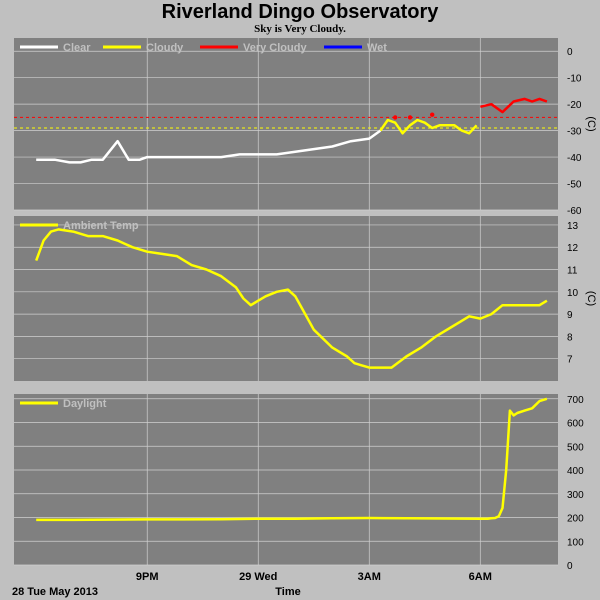 The width and height of the screenshot is (600, 600). Describe the element at coordinates (428, 126) in the screenshot. I see `series-line-cloudy` at that location.